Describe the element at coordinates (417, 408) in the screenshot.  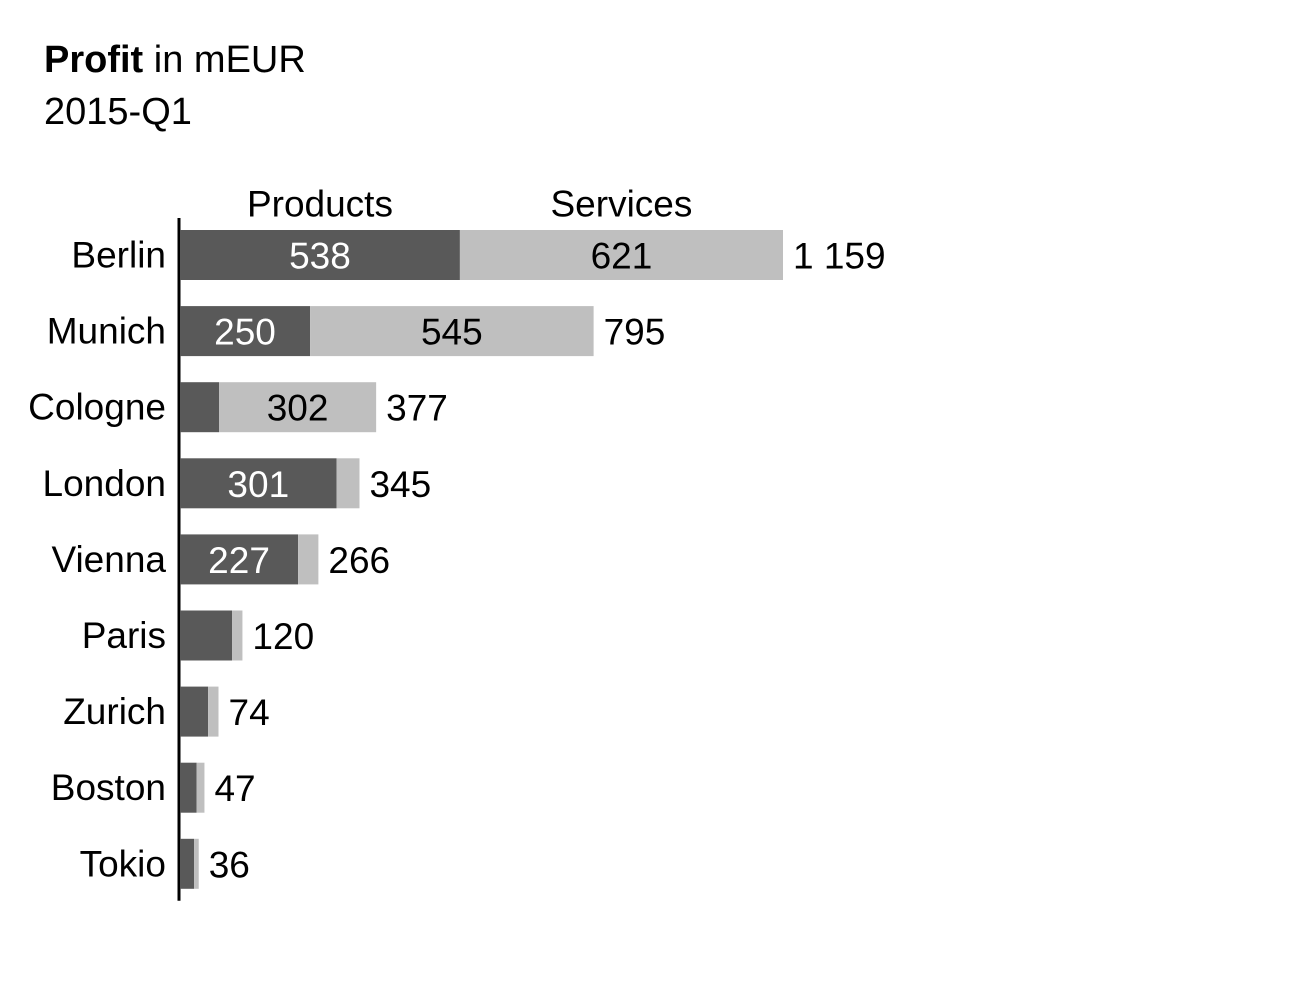
I see `total-label-cologne: 377` at that location.